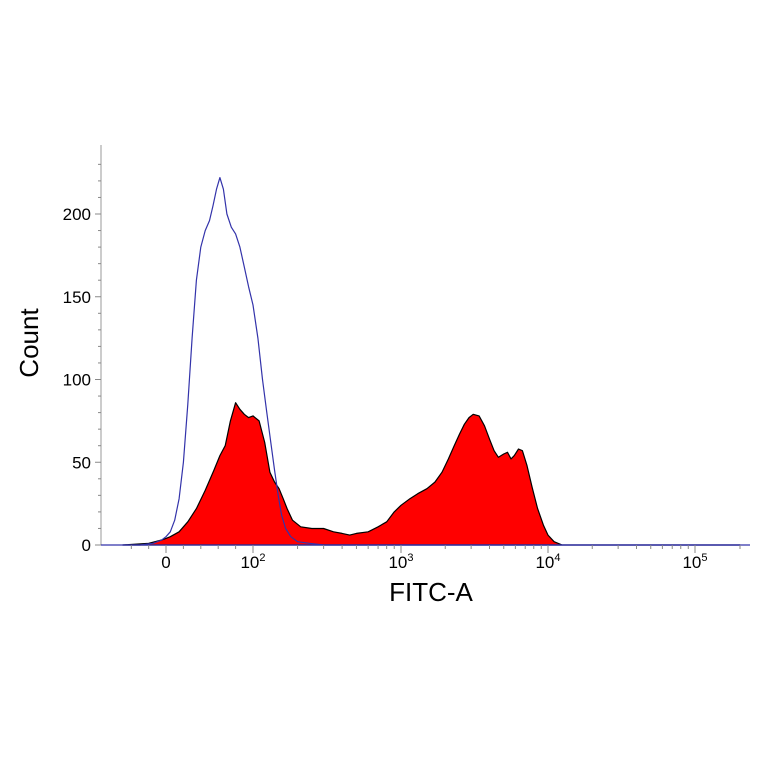 The image size is (764, 764). What do you see at coordinates (81, 462) in the screenshot?
I see `y-tick-label: 50` at bounding box center [81, 462].